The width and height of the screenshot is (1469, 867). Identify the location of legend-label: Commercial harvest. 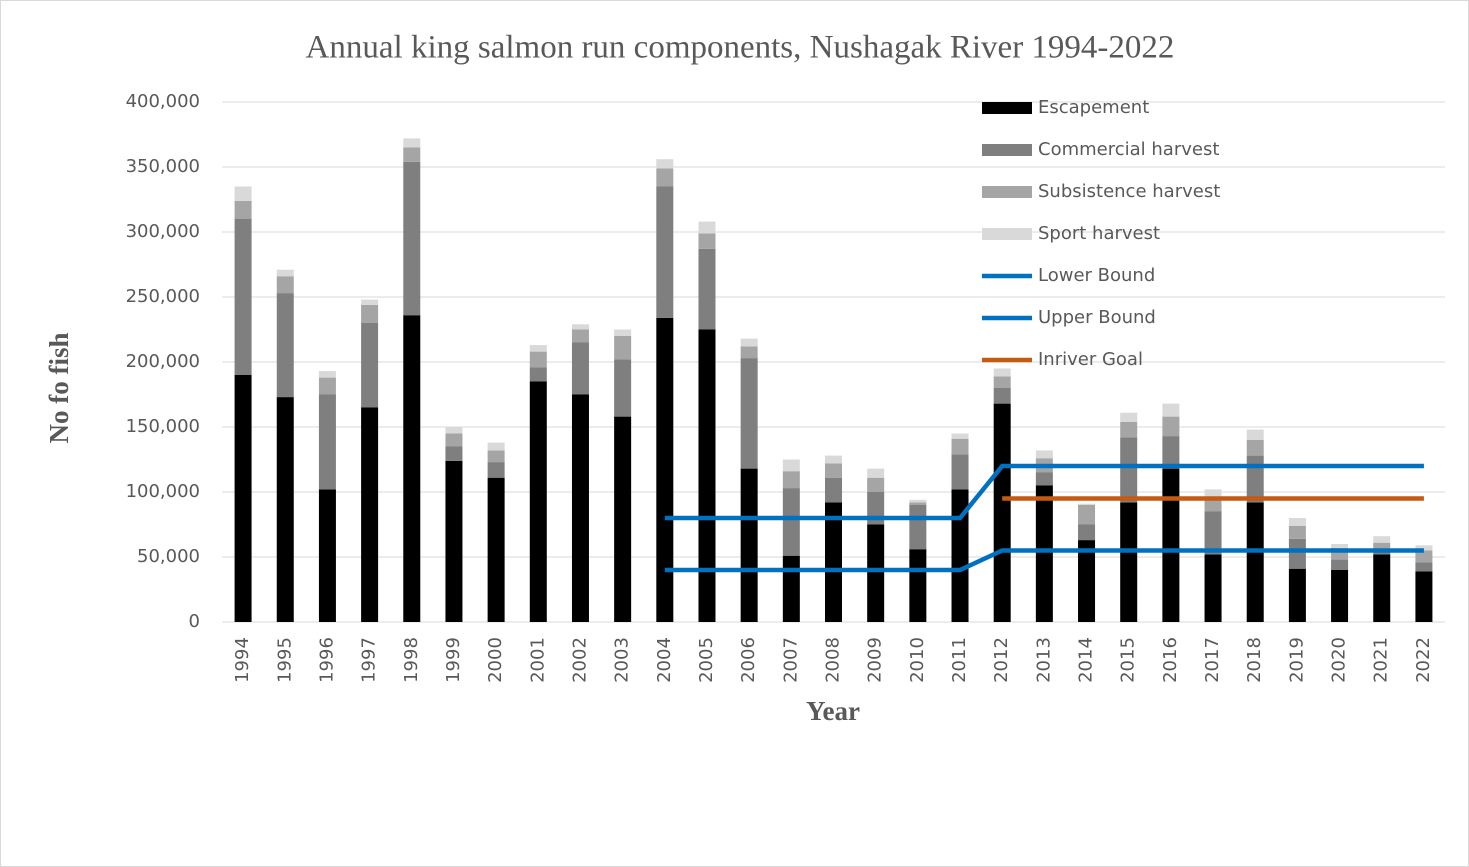
(1128, 149).